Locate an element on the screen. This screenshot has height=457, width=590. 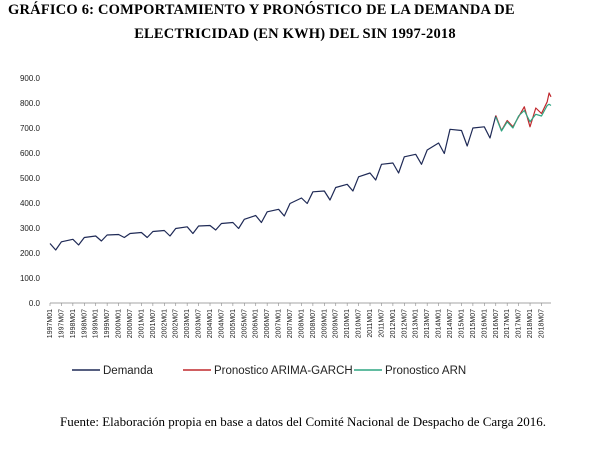
y-tick-label: 400.0 is located at coordinates (30, 203).